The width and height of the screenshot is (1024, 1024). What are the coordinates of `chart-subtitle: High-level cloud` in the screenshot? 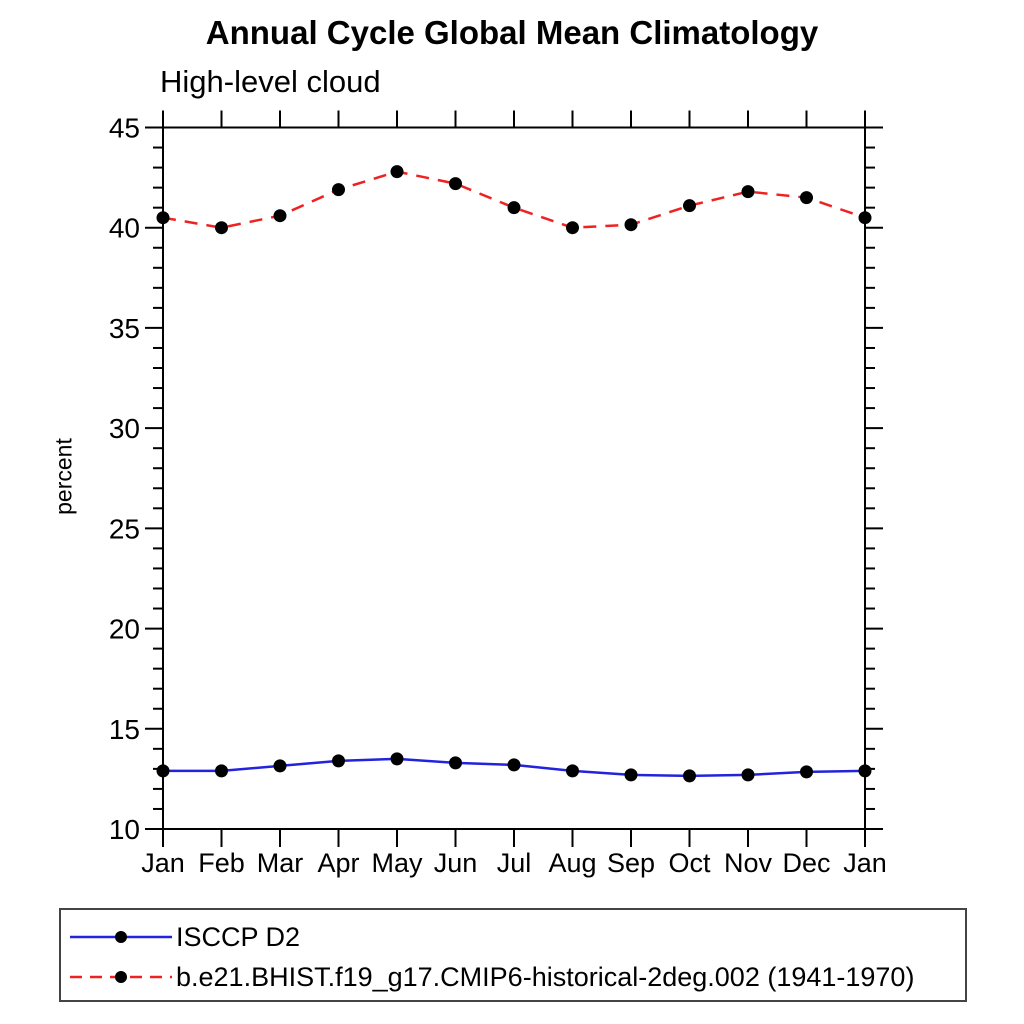 It's located at (270, 81).